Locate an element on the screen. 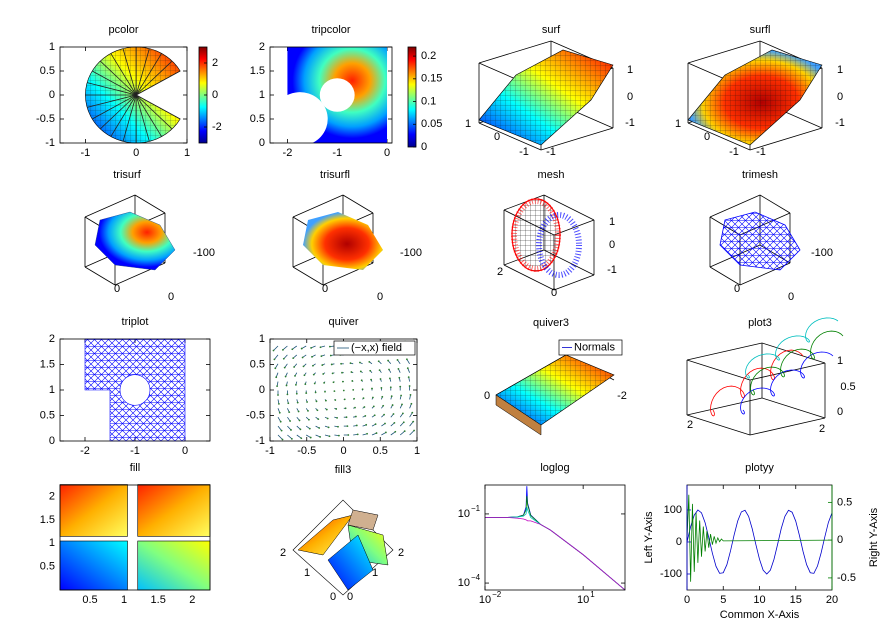 This screenshot has height=634, width=896. tick-label: 0.1 is located at coordinates (428, 101).